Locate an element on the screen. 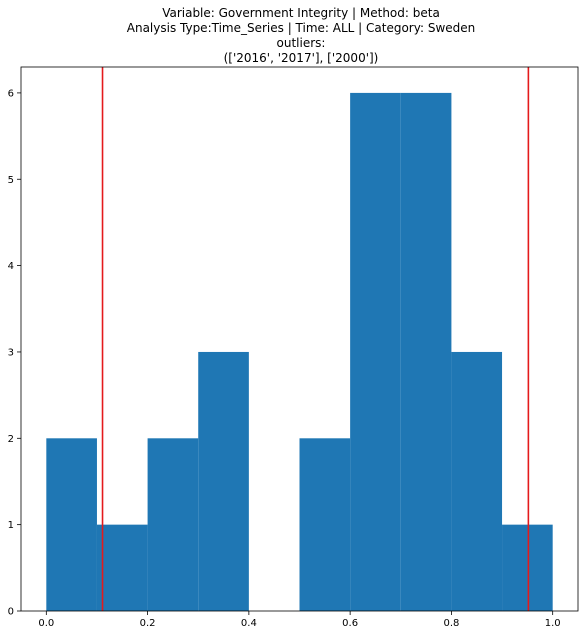 This screenshot has width=585, height=635. x-tick-label-0: 0.0 is located at coordinates (46, 623).